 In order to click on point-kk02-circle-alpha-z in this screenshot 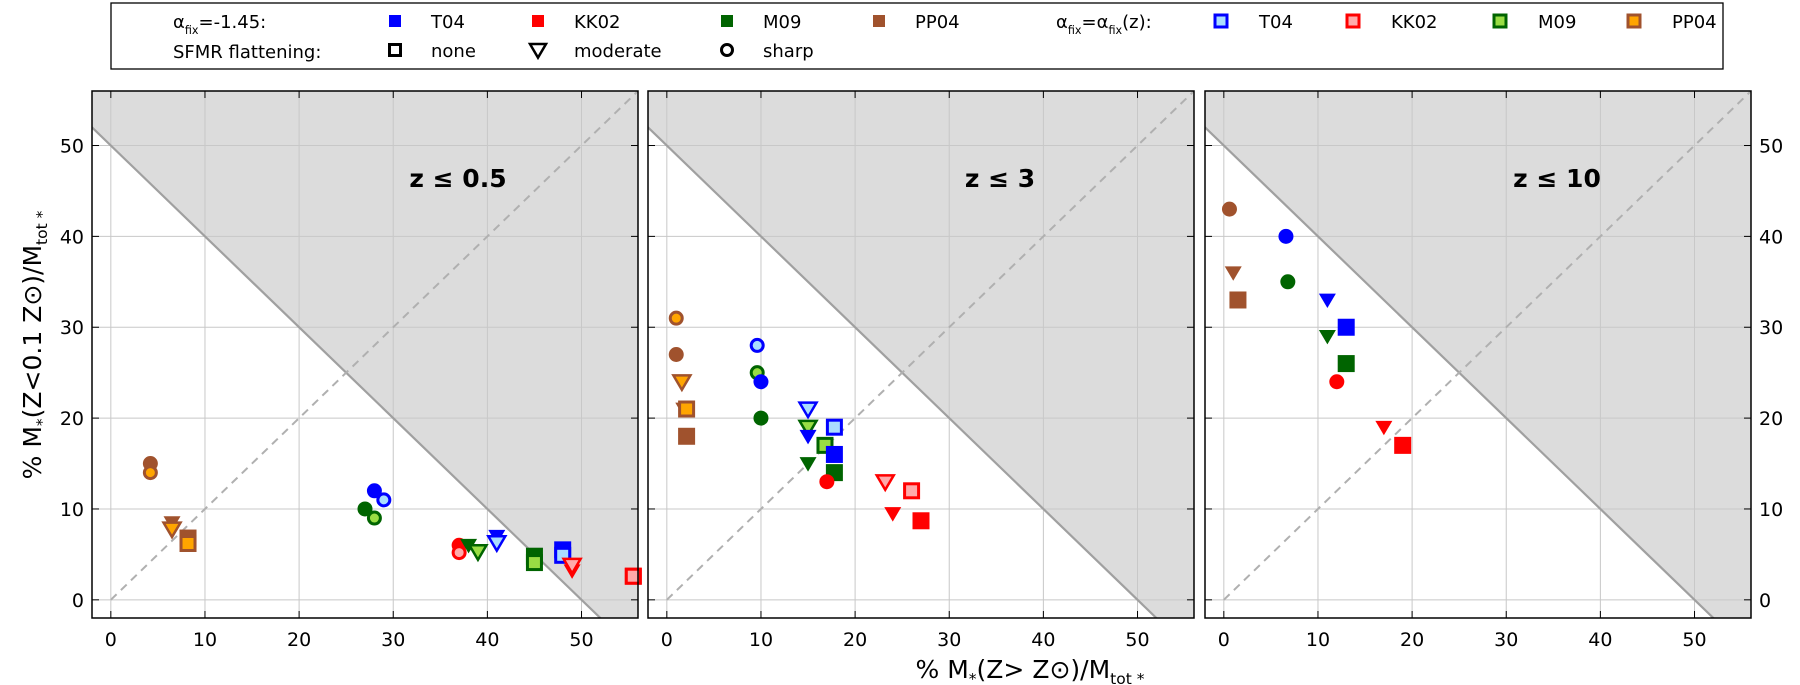, I will do `click(459, 553)`.